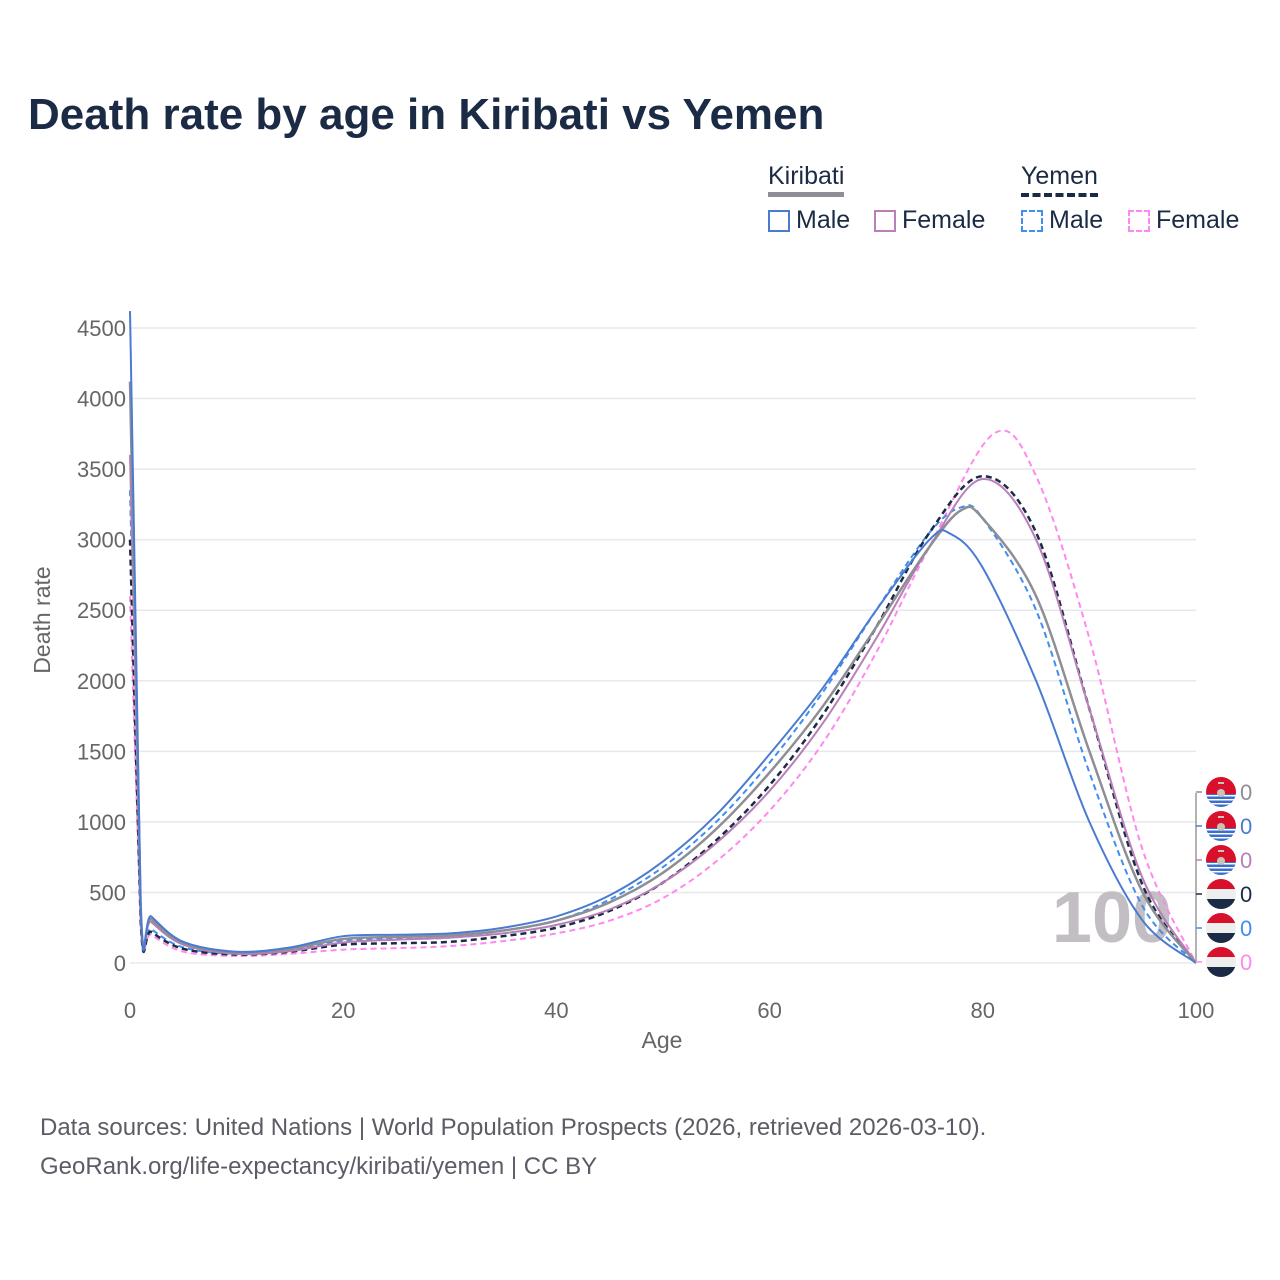 This screenshot has height=1280, width=1280. What do you see at coordinates (101, 469) in the screenshot?
I see `y-tick-label: 3500` at bounding box center [101, 469].